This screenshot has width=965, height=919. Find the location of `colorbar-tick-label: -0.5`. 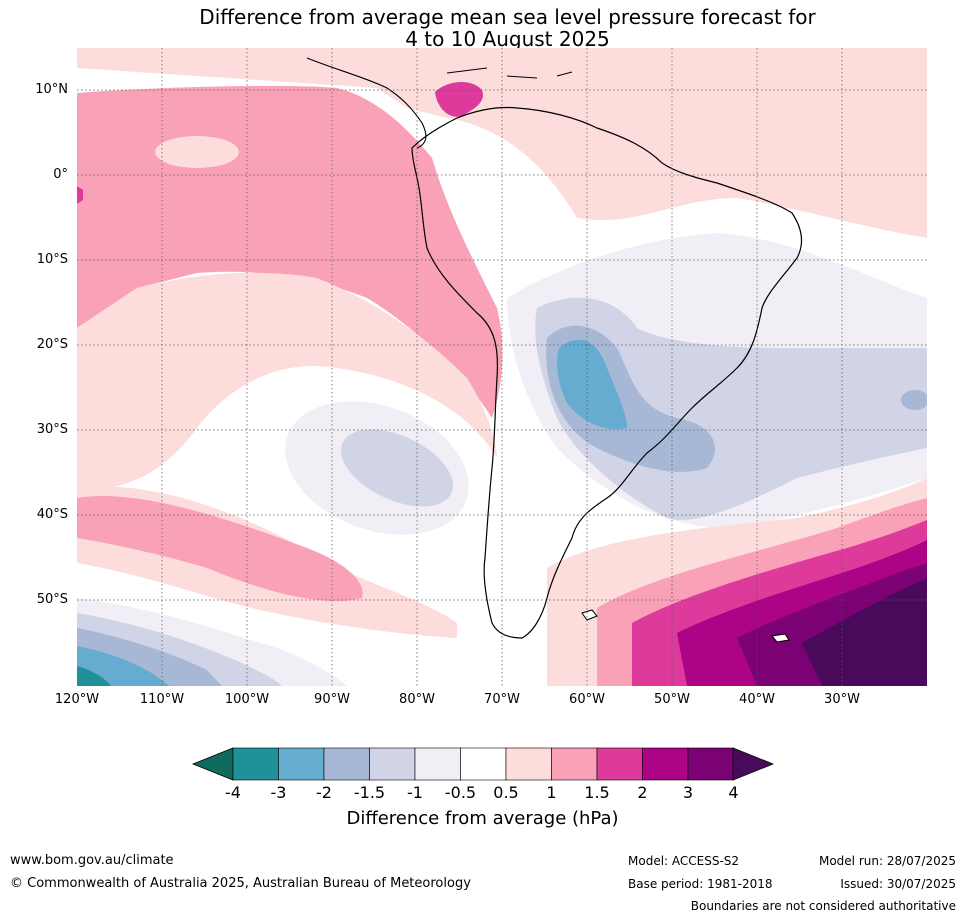

colorbar-tick-label: -0.5 is located at coordinates (460, 792).